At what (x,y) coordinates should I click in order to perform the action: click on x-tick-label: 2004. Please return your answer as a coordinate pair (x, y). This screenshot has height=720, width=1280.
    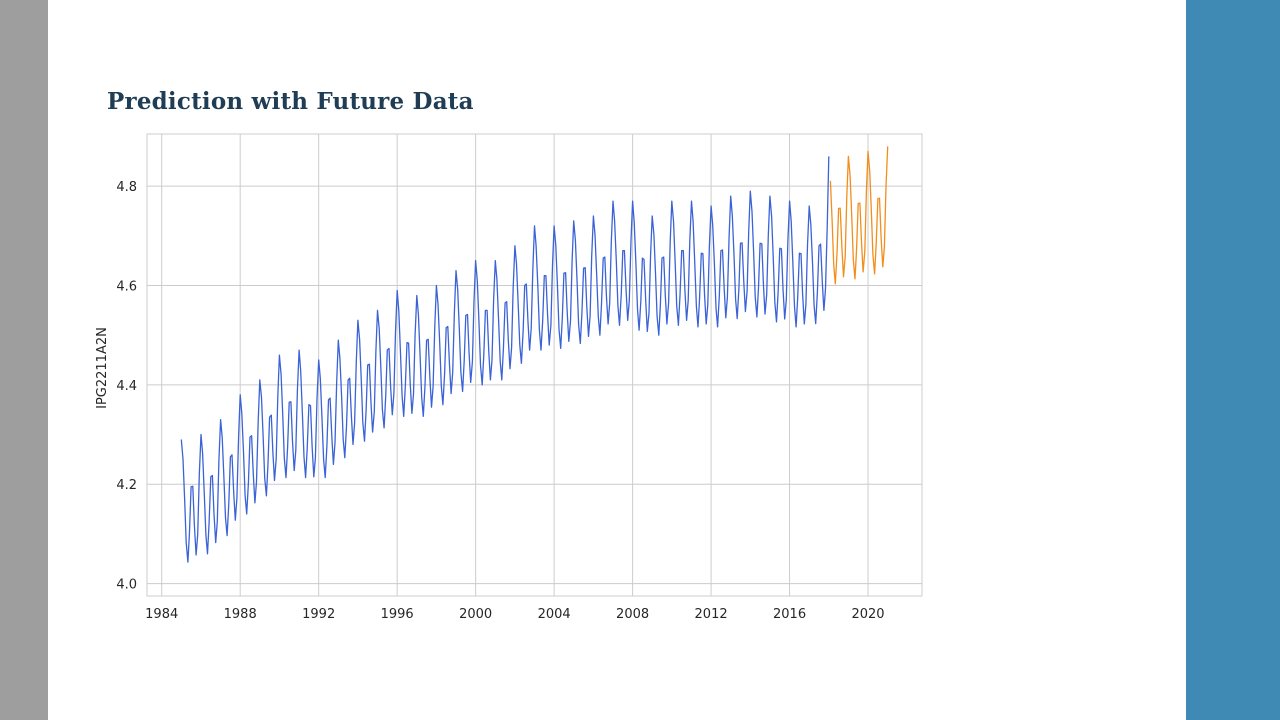
    Looking at the image, I should click on (554, 614).